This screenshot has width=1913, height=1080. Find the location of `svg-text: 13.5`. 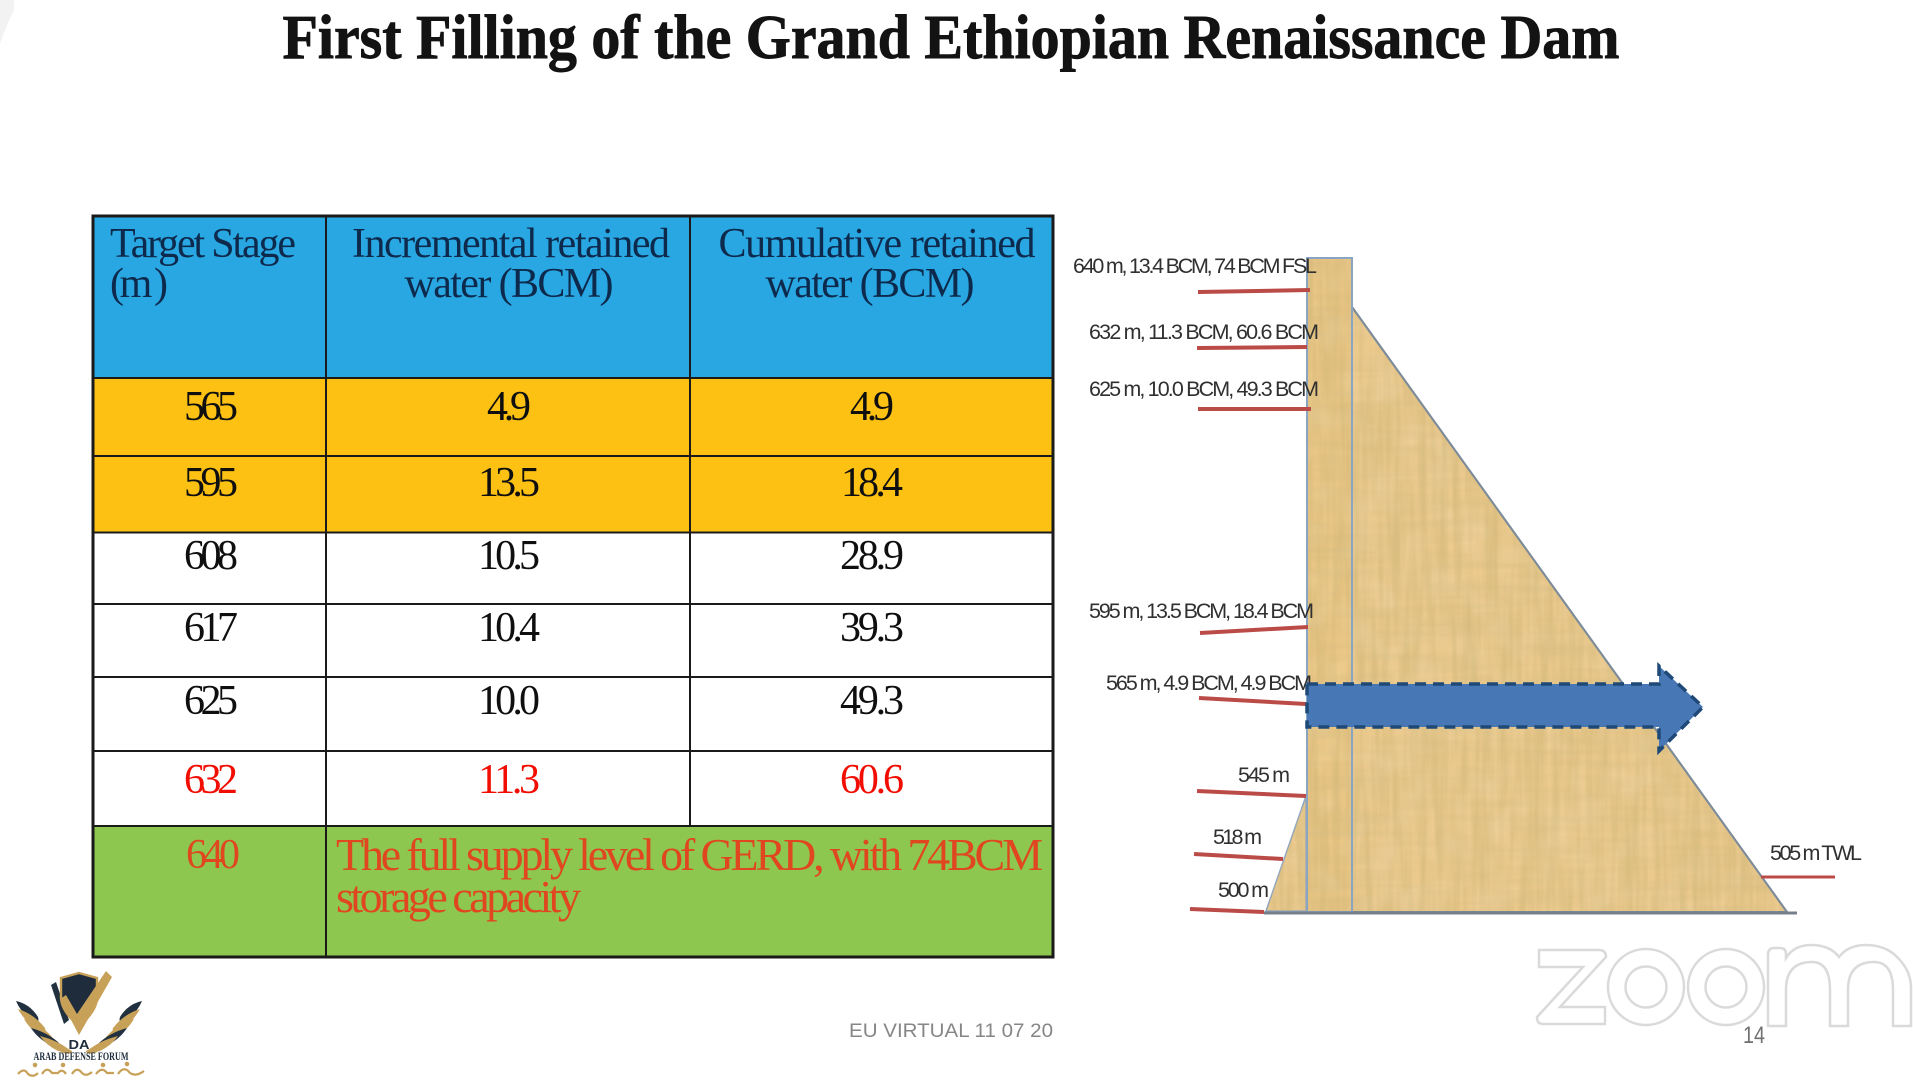

svg-text: 13.5 is located at coordinates (509, 483).